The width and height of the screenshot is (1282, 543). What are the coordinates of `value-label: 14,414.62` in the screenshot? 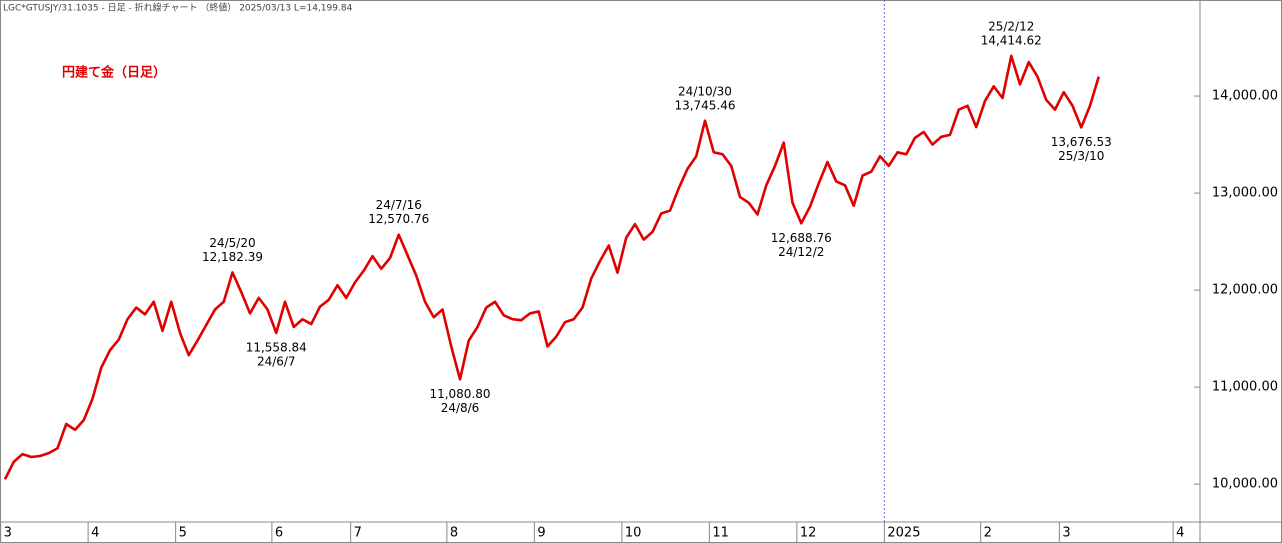 It's located at (1011, 40).